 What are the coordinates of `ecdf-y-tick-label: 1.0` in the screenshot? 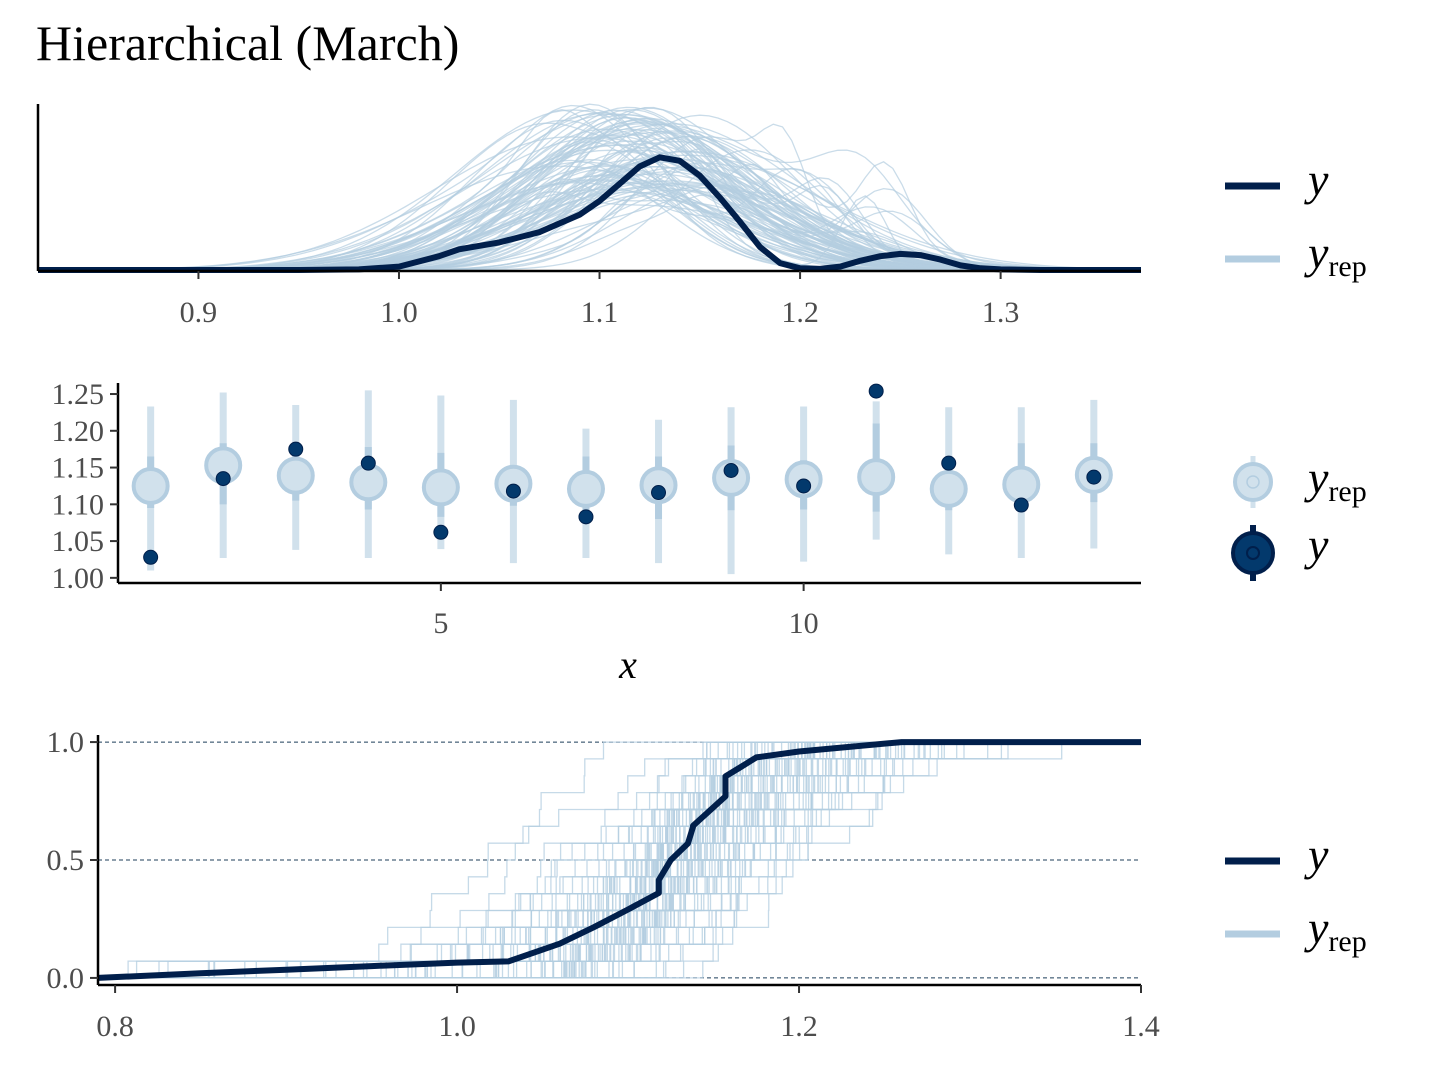 It's located at (66, 742).